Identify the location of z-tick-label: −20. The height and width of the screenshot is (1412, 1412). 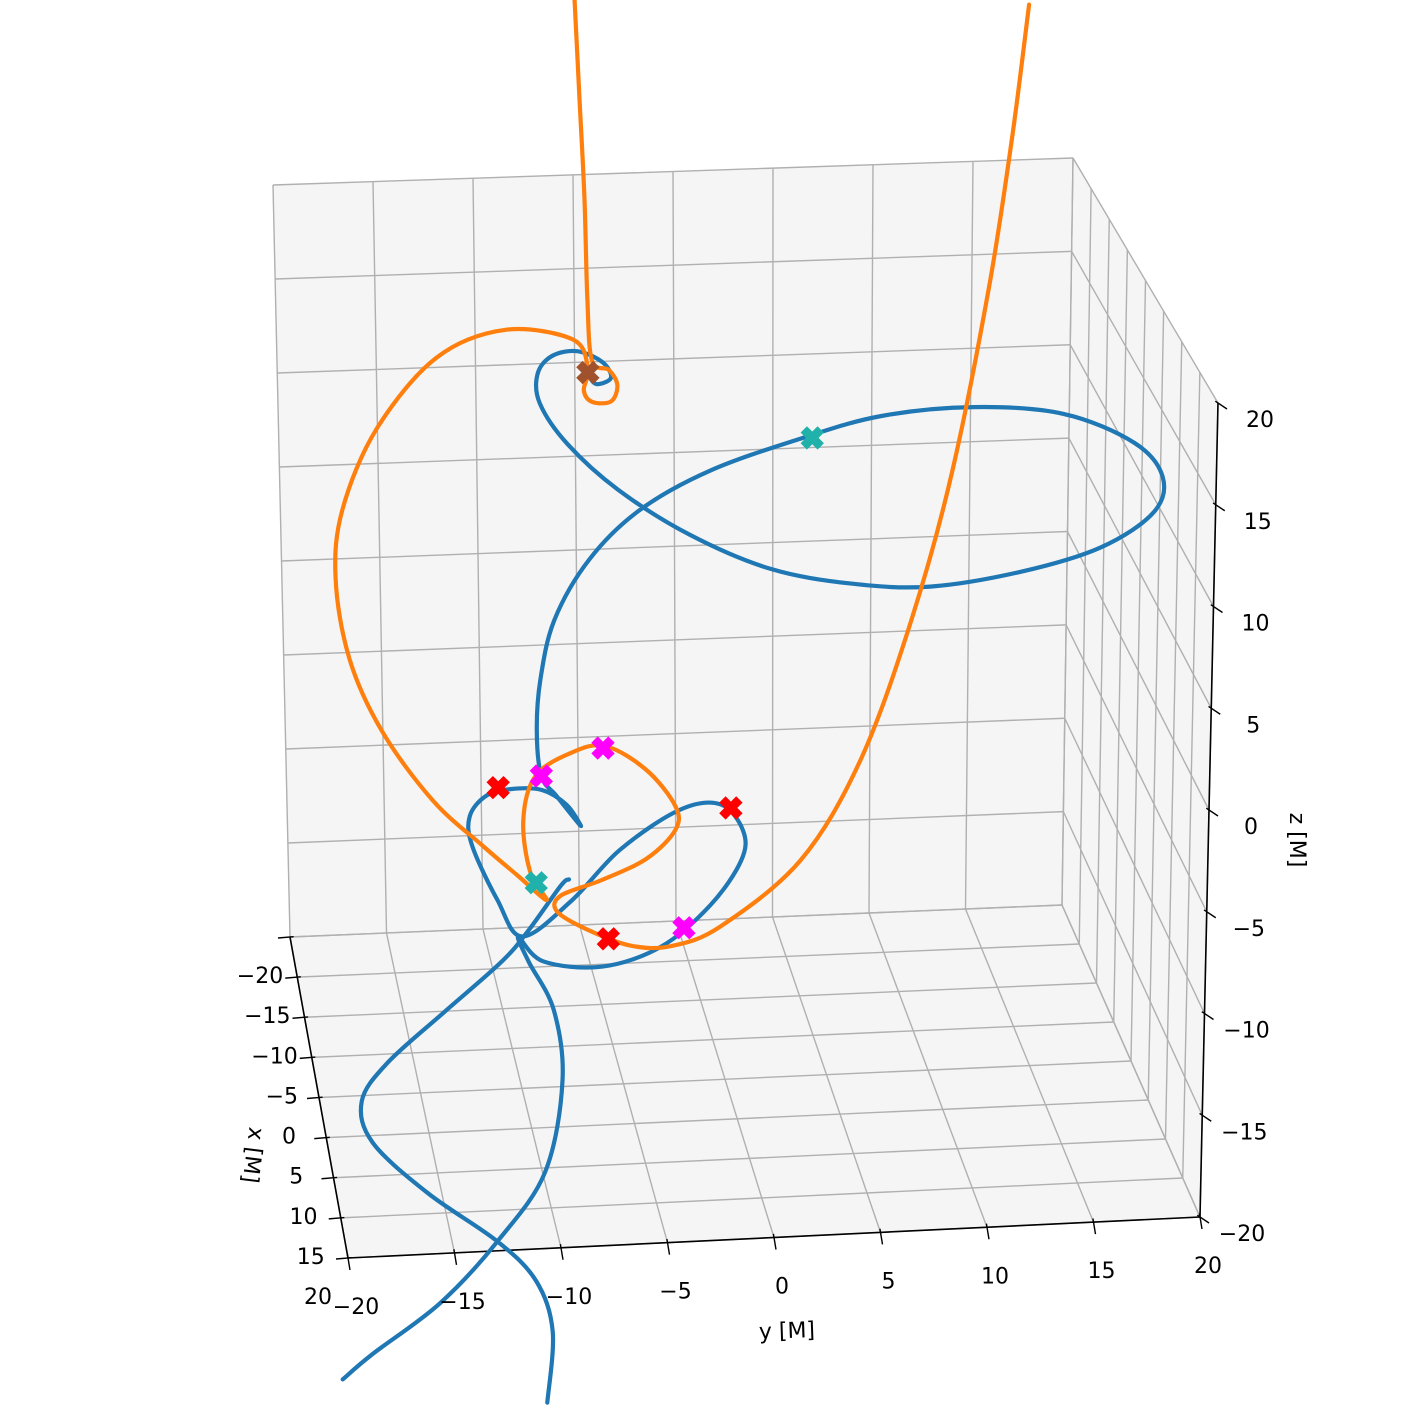
(1242, 1234).